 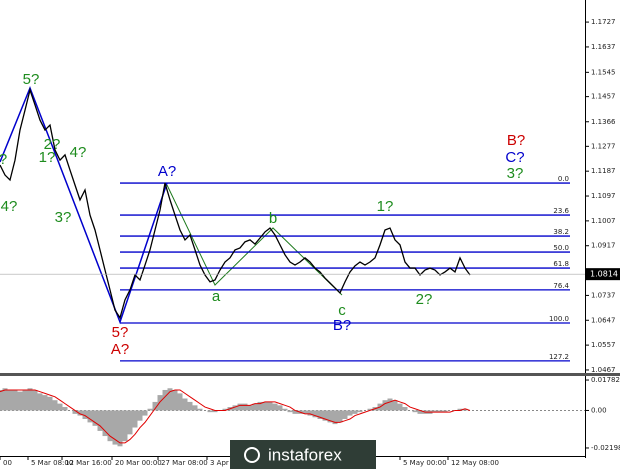 What do you see at coordinates (561, 286) in the screenshot?
I see `fib-label: 76.4` at bounding box center [561, 286].